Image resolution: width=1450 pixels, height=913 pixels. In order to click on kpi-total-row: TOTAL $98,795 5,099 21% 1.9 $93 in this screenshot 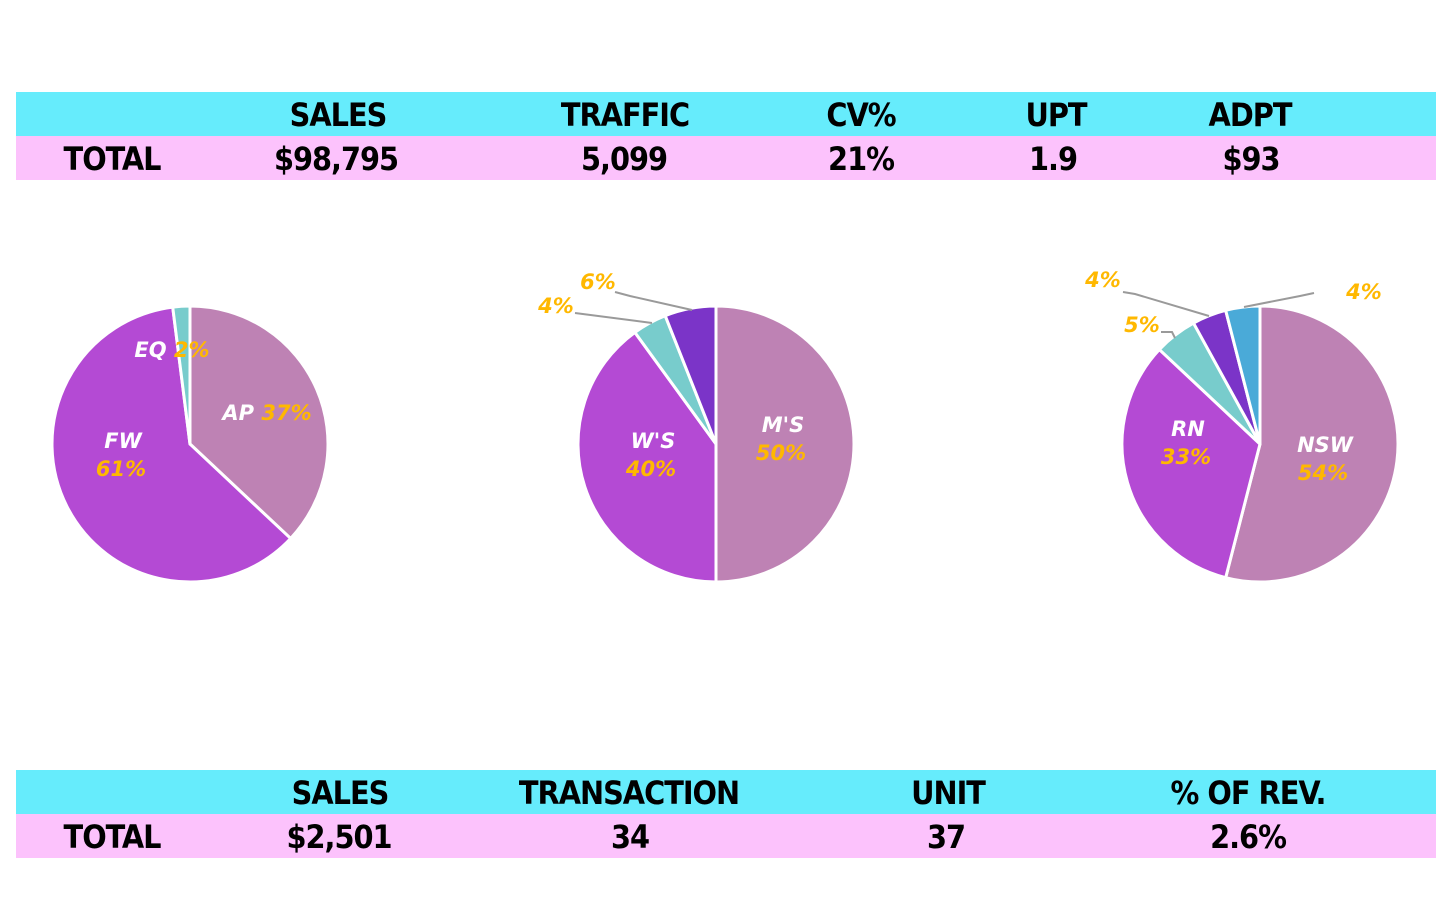, I will do `click(726, 158)`.